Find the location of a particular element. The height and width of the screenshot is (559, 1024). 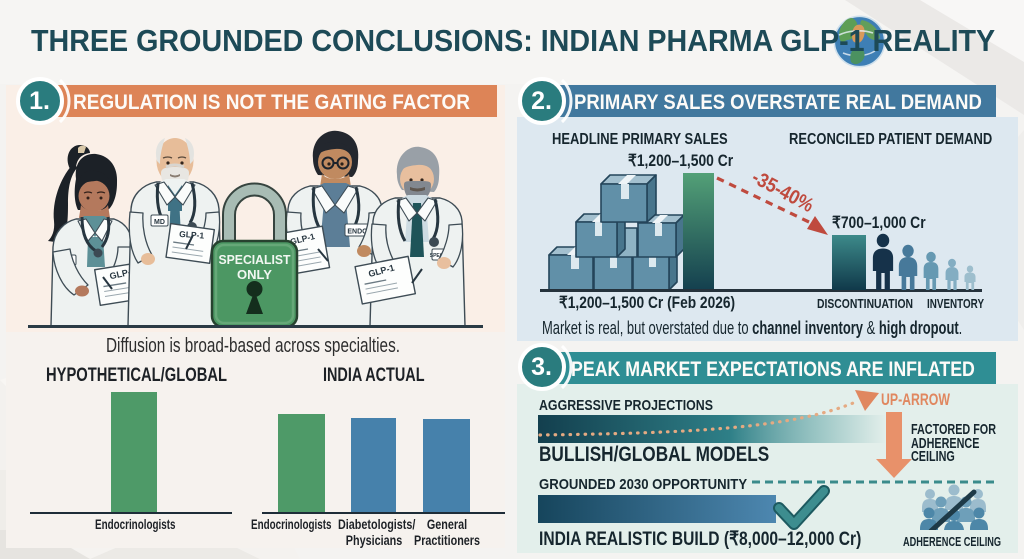

svg-text: SPECIALIST is located at coordinates (255, 259).